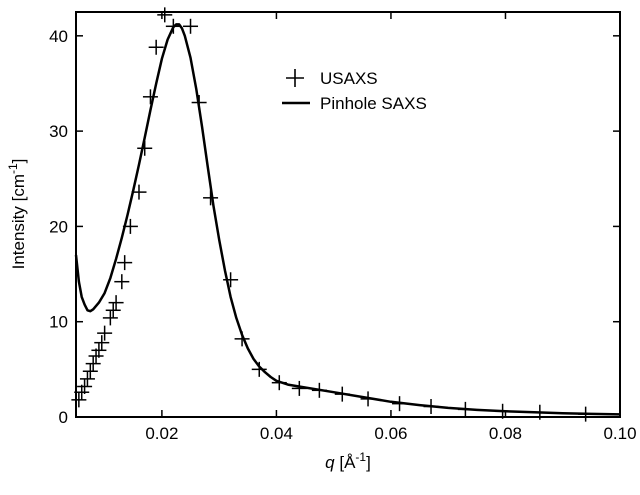  I want to click on legend-usaxs-marker, so click(295, 78).